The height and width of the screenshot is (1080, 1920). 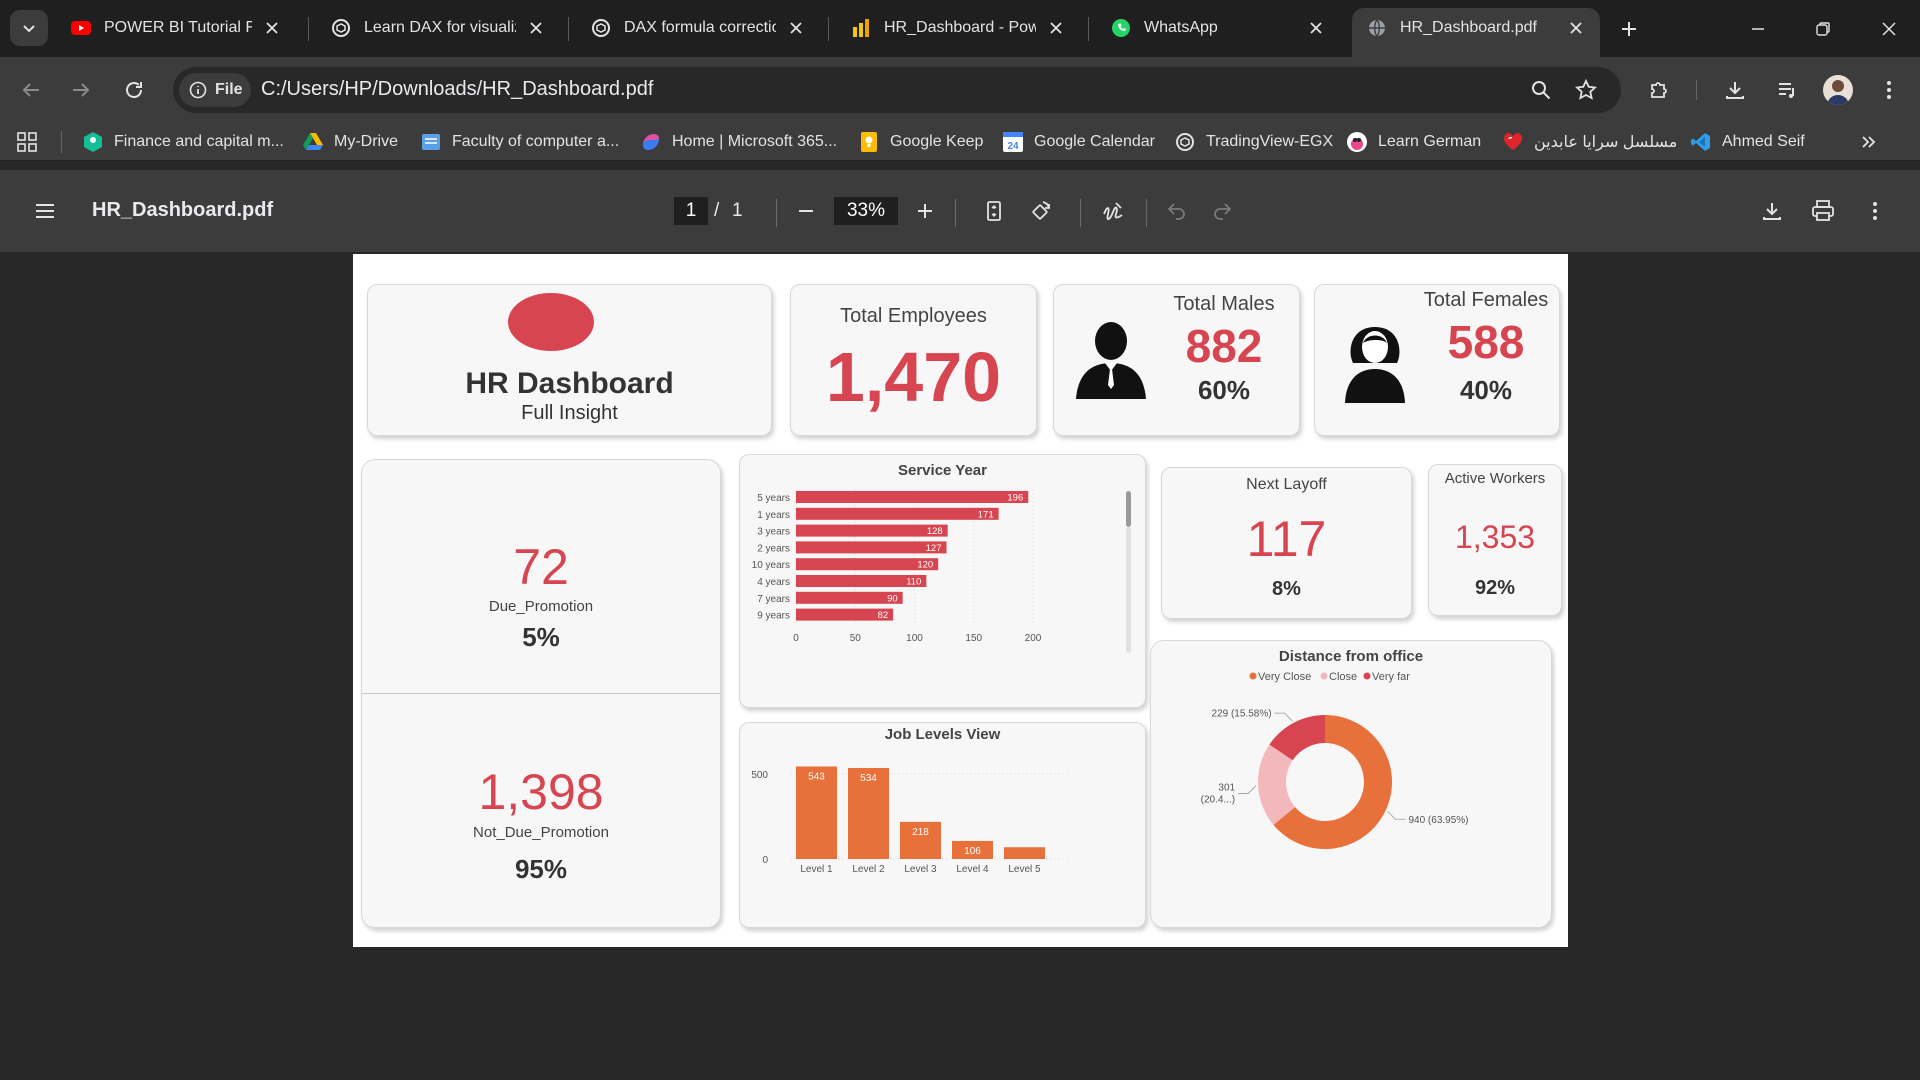 What do you see at coordinates (920, 832) in the screenshot?
I see `data-label: 218` at bounding box center [920, 832].